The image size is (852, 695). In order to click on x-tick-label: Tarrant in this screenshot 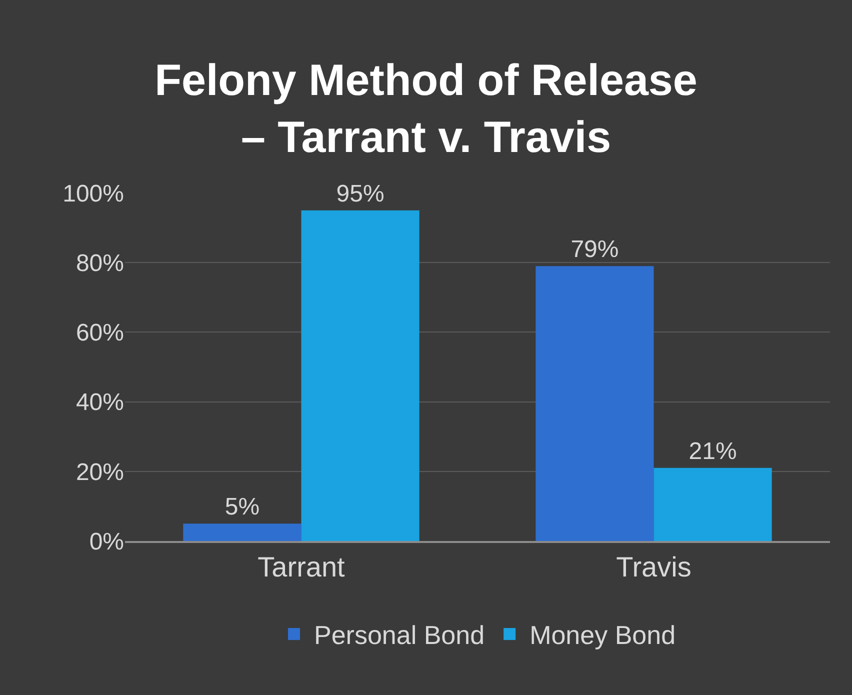, I will do `click(302, 566)`.